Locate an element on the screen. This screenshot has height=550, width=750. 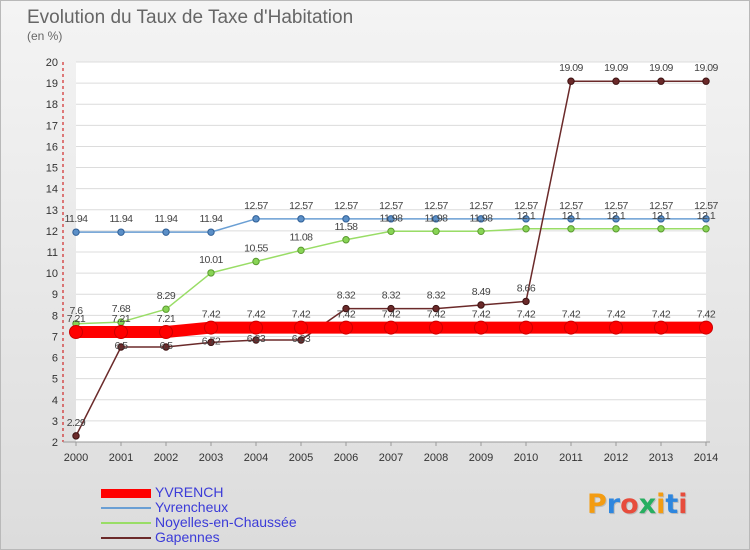
y-tick-label: 12 is located at coordinates (52, 232).